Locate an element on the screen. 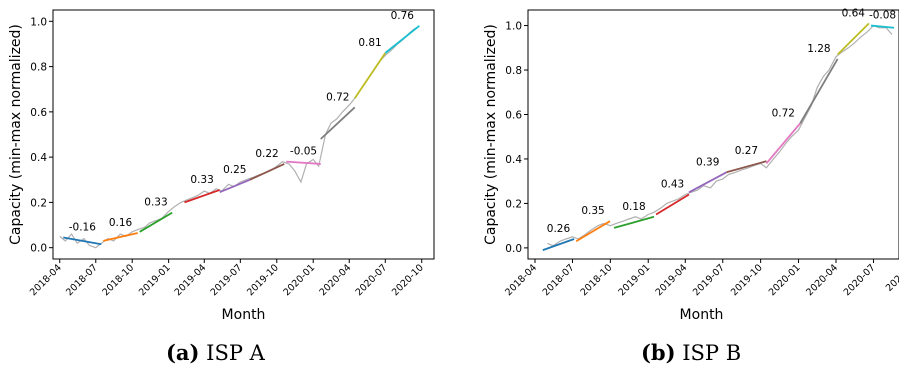 Image resolution: width=899 pixels, height=369 pixels. slope-label-6: 0.27 is located at coordinates (746, 151).